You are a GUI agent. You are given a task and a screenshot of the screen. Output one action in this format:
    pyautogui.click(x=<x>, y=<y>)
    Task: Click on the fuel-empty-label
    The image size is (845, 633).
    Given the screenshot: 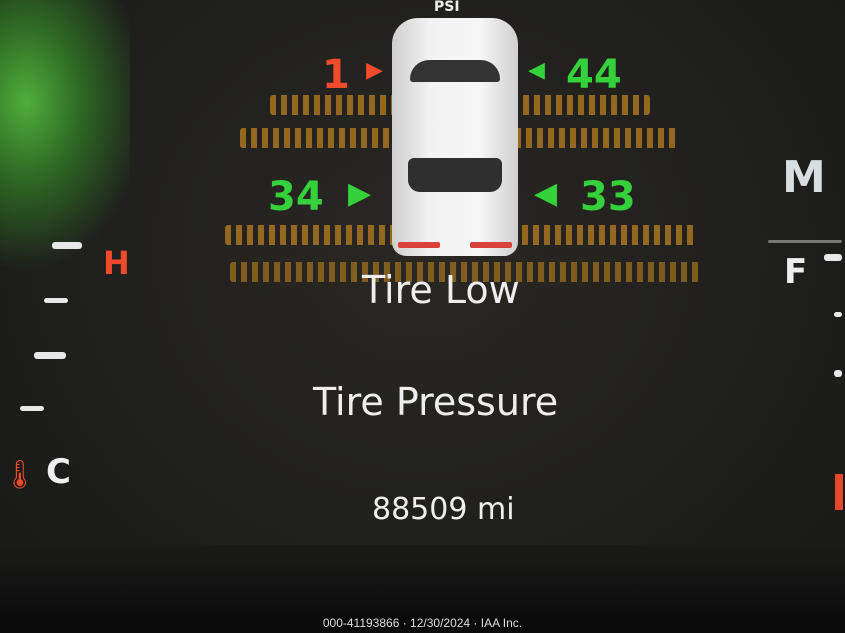 What is the action you would take?
    pyautogui.click(x=839, y=492)
    